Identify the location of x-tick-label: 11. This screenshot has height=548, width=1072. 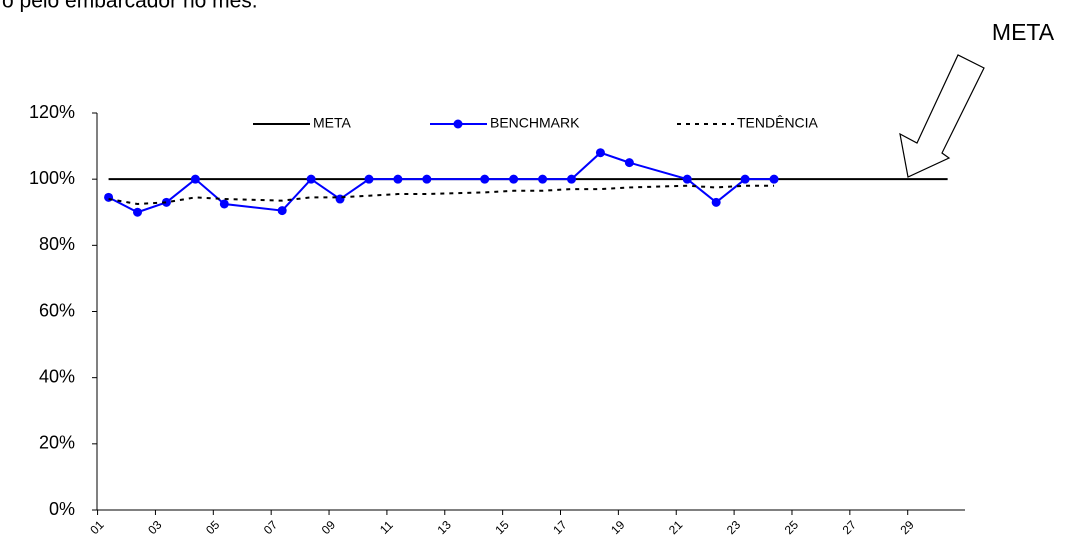
(386, 527).